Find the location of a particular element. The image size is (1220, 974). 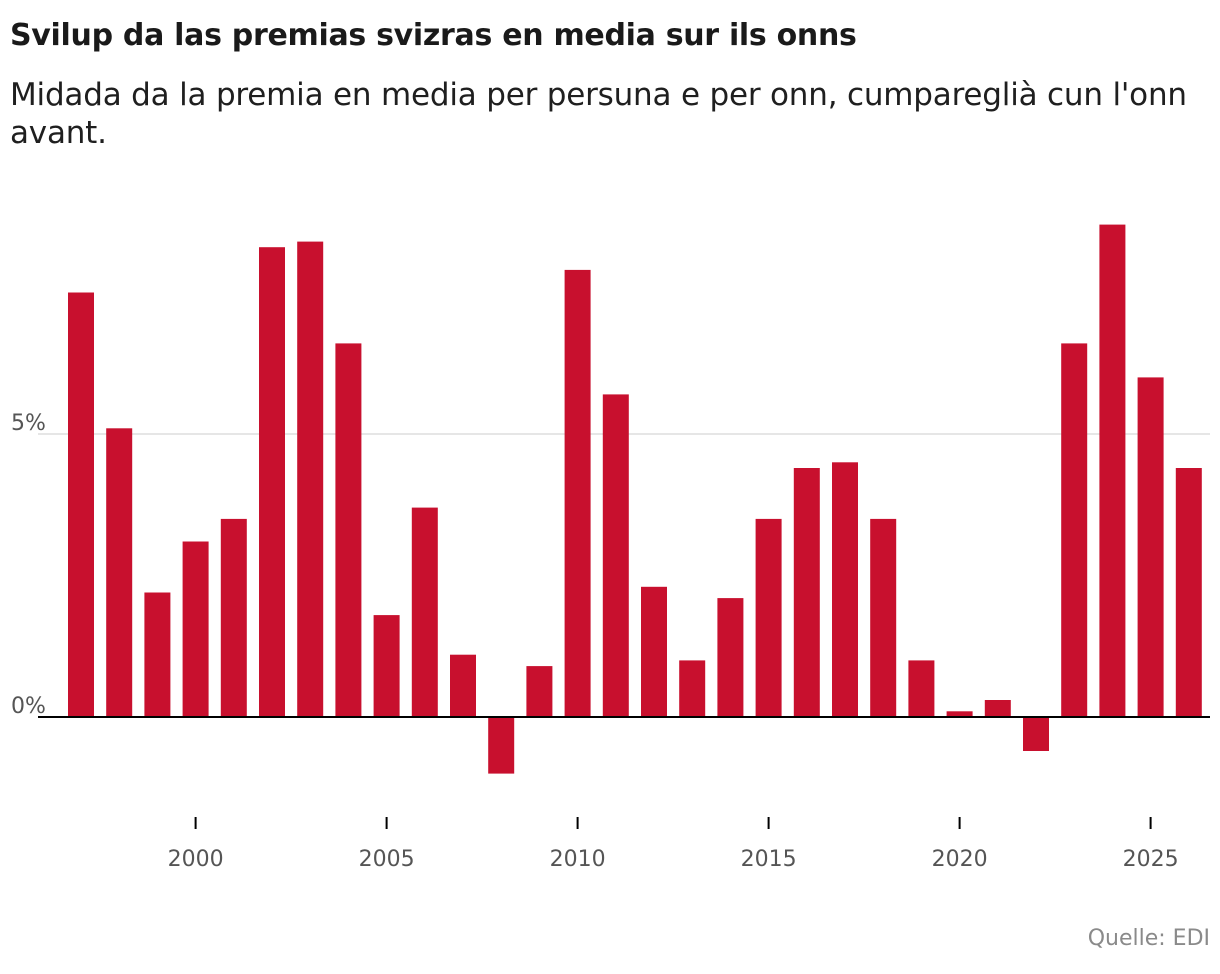

x-tick-label: 2010 is located at coordinates (578, 859).